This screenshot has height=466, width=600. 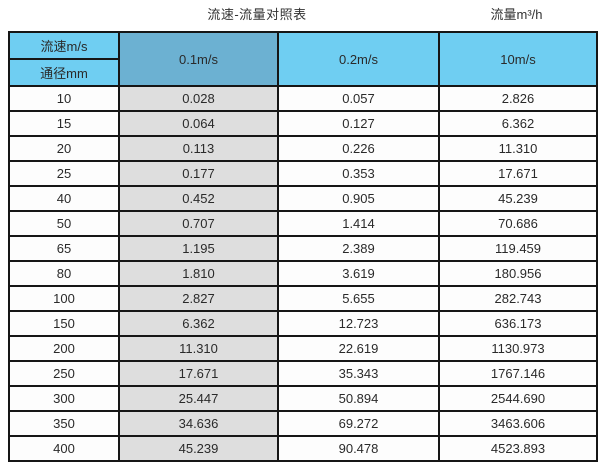 What do you see at coordinates (64, 298) in the screenshot?
I see `diameter-cell: 100` at bounding box center [64, 298].